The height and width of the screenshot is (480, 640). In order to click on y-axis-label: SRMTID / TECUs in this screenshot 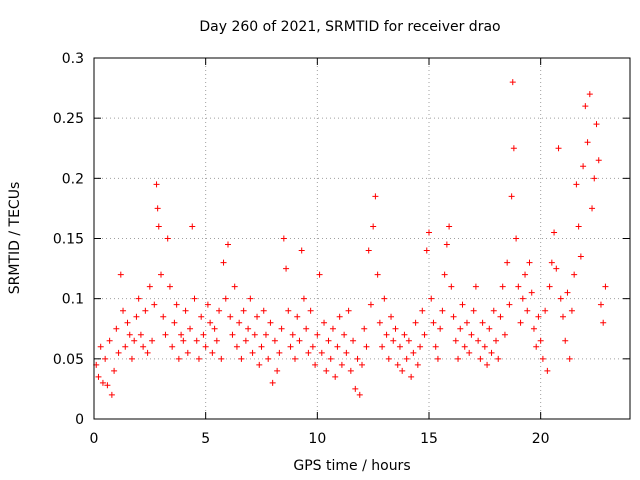, I will do `click(15, 238)`.